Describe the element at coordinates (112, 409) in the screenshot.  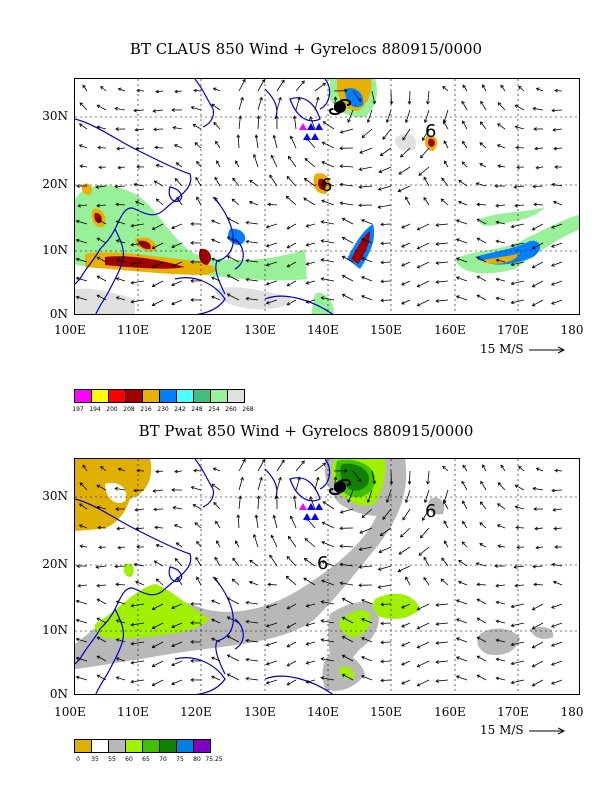
I see `colorbar-tick-label: 200` at that location.